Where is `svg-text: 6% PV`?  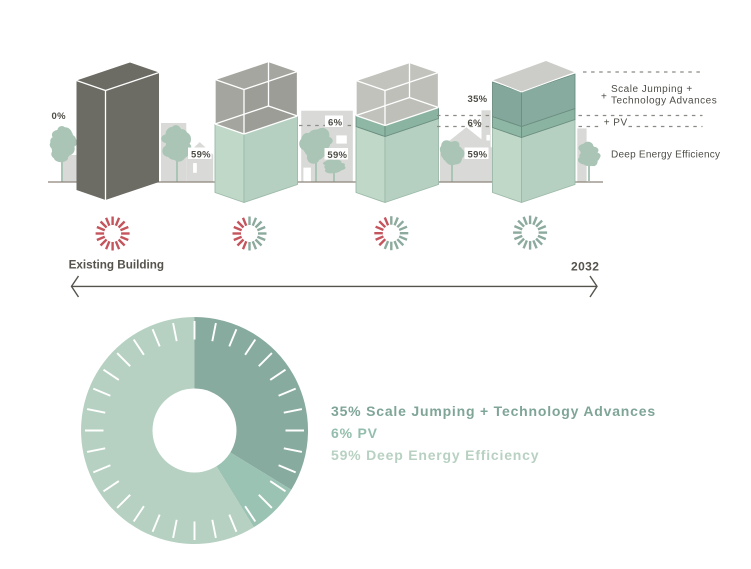
svg-text: 6% PV is located at coordinates (354, 433).